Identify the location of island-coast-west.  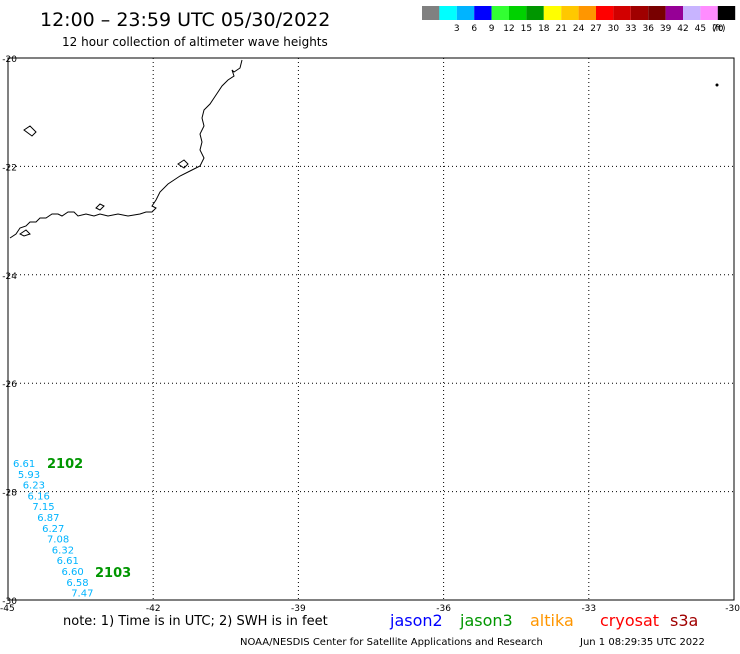
(25, 233).